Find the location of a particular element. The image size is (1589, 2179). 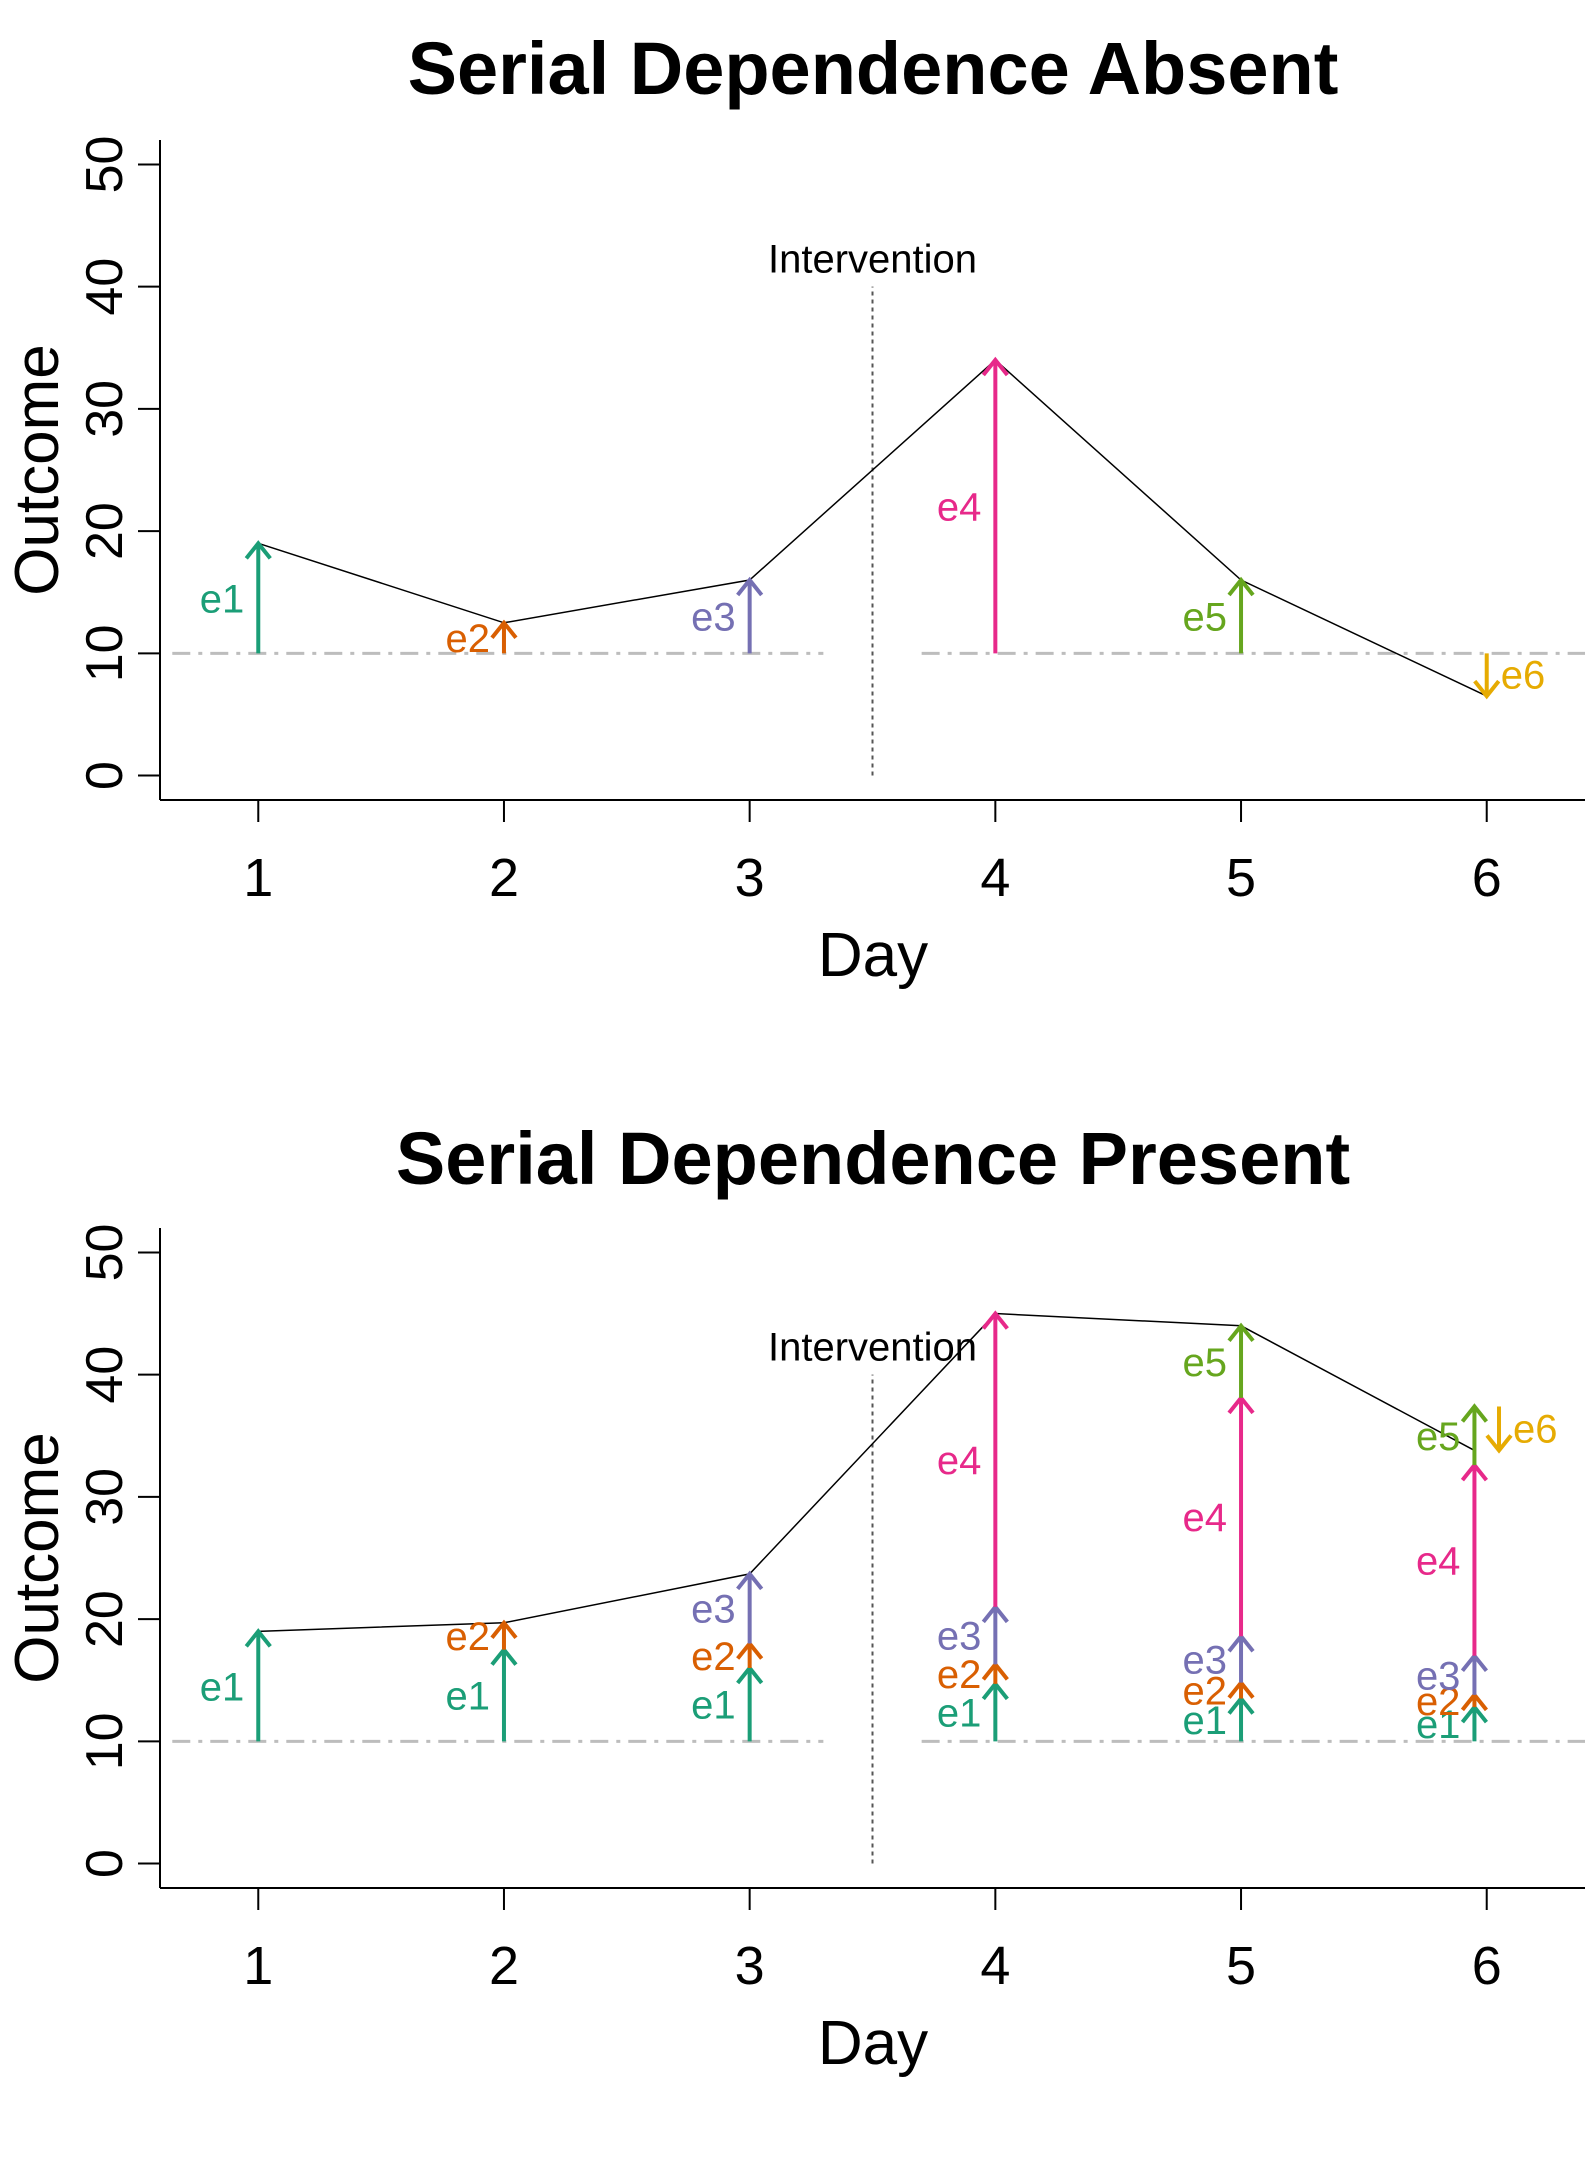

chart-title: Serial Dependence Absent is located at coordinates (873, 68).